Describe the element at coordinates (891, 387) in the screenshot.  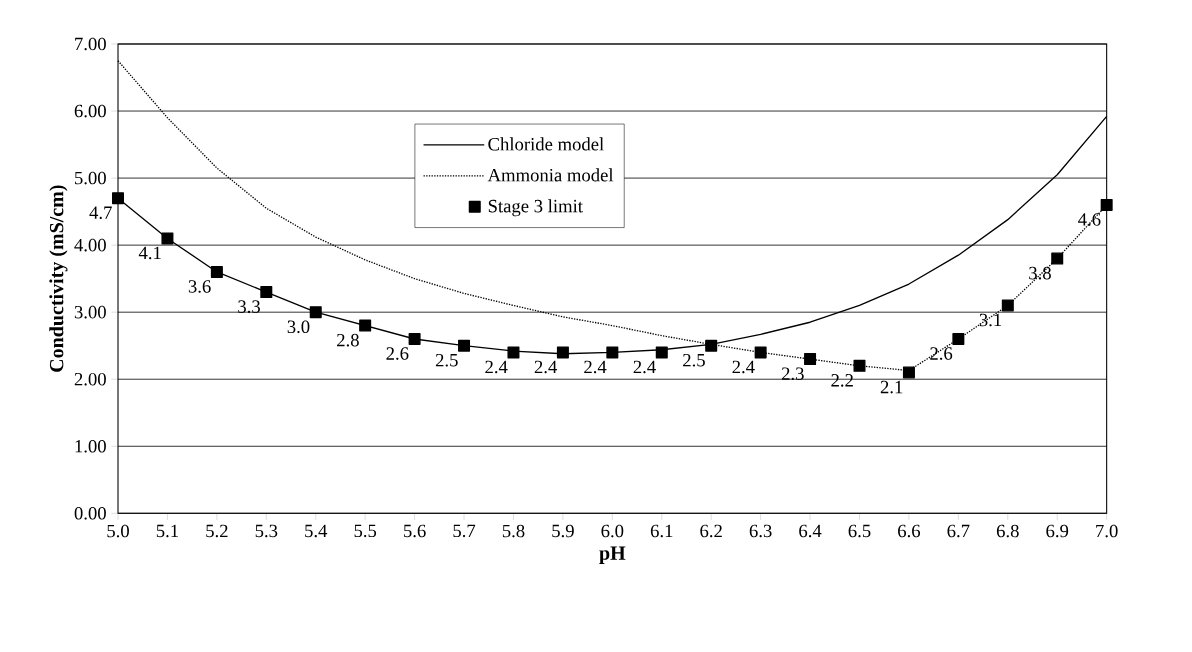
I see `data-label: 2.1` at that location.